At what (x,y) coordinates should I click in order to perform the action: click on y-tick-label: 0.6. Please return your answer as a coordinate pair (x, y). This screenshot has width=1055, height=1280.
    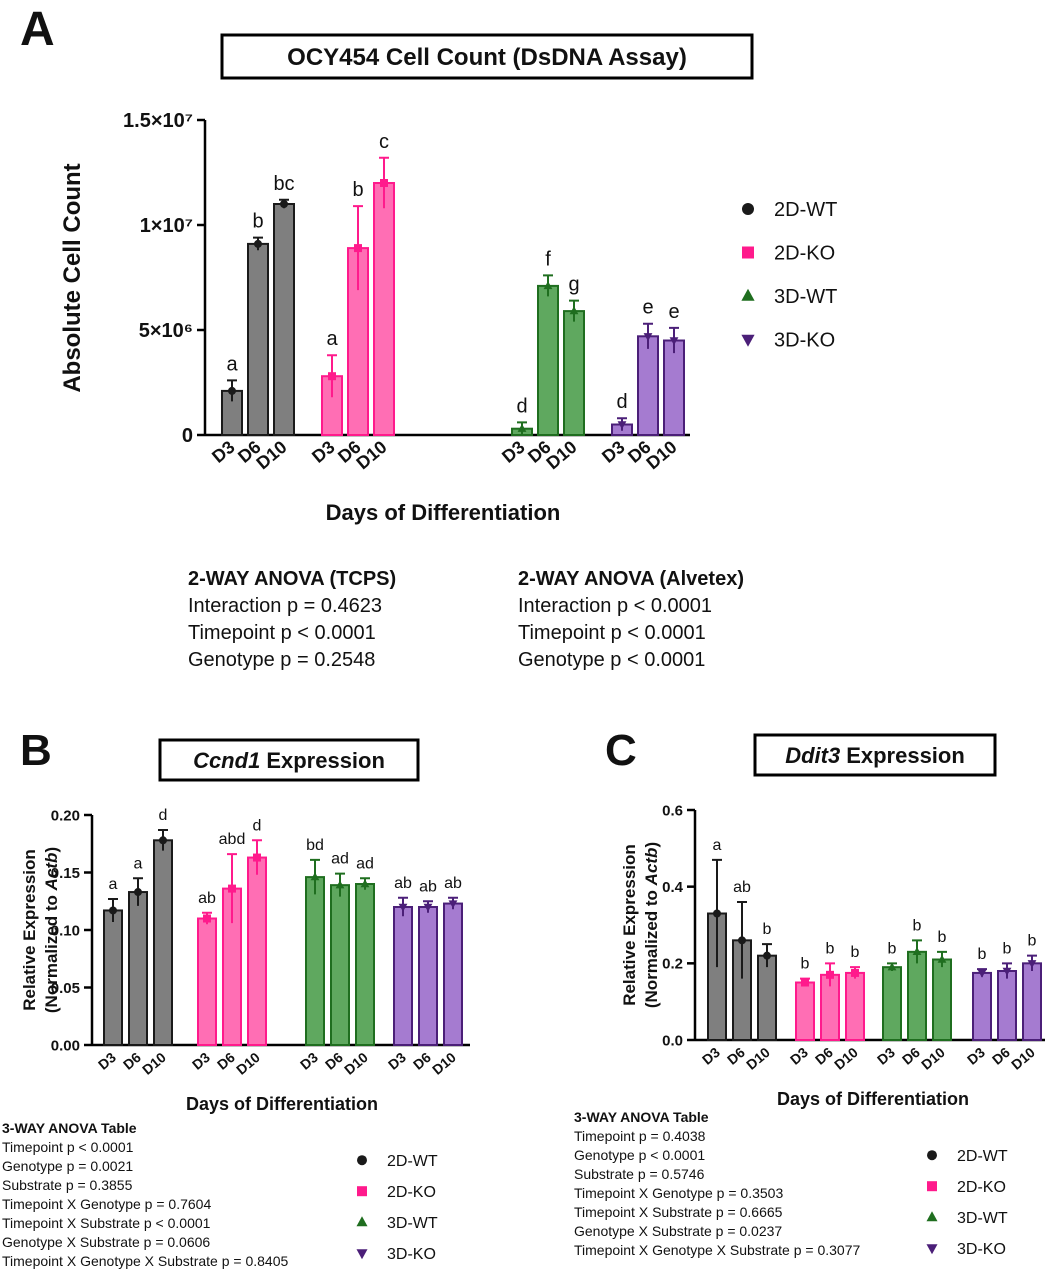
    Looking at the image, I should click on (672, 810).